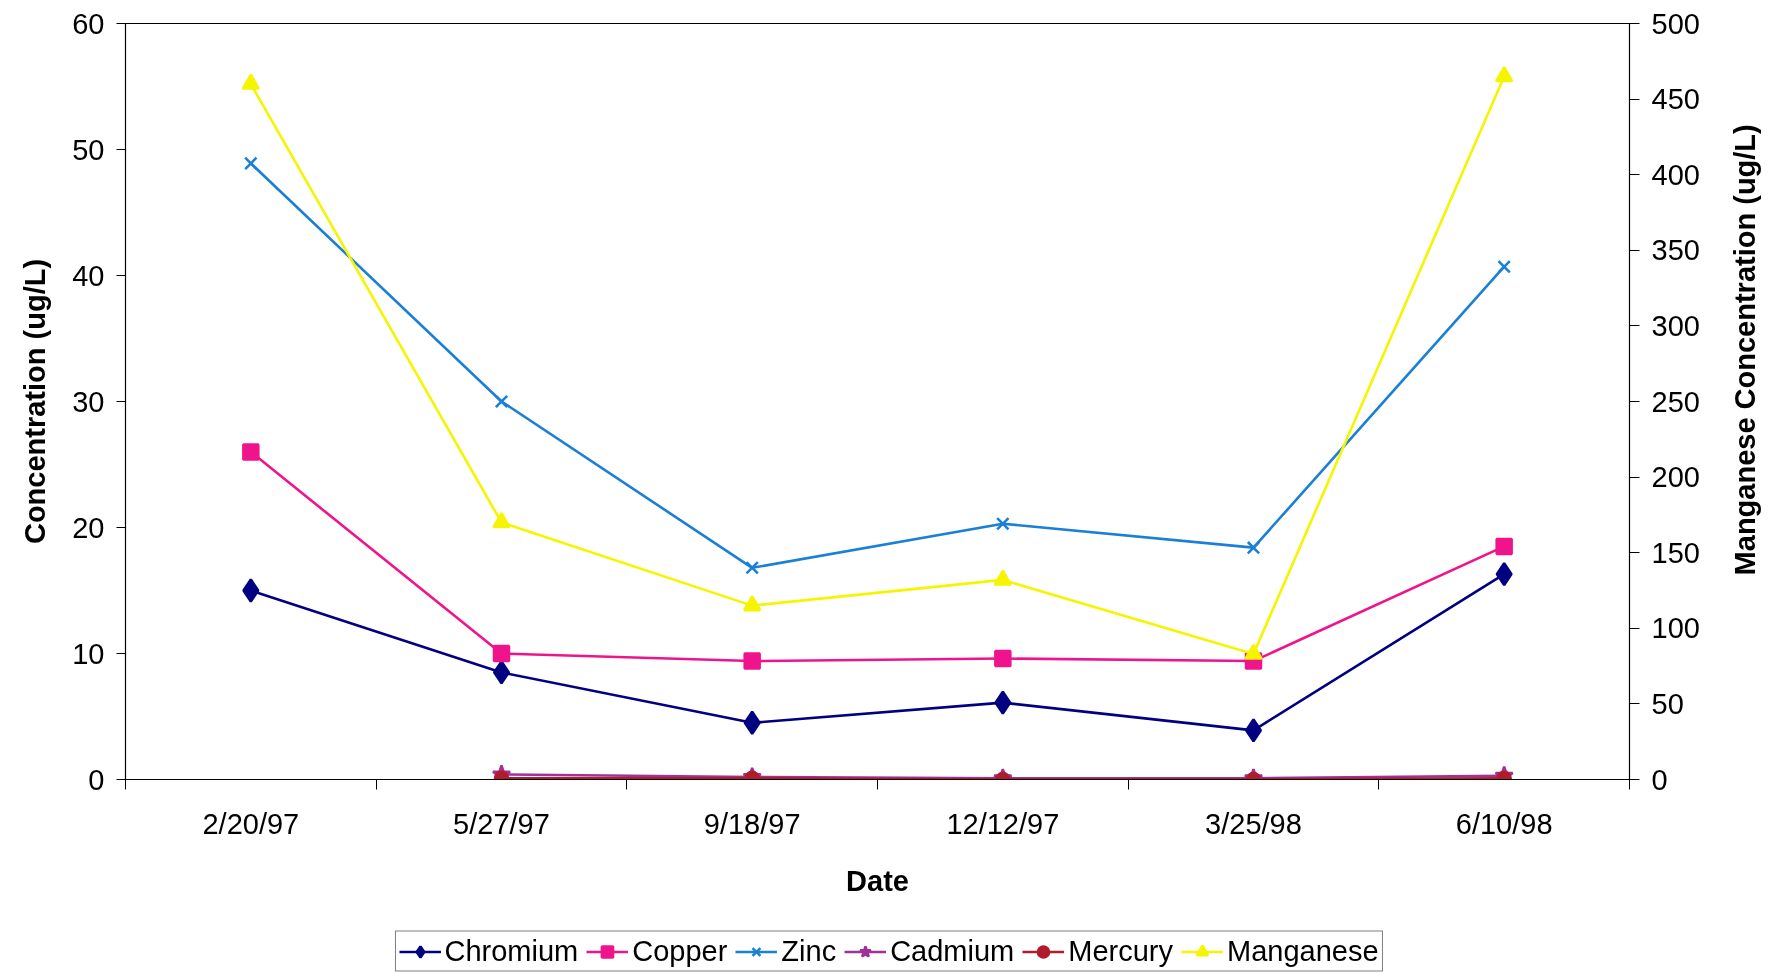 The height and width of the screenshot is (973, 1777). What do you see at coordinates (88, 527) in the screenshot?
I see `y-tick-label: 20` at bounding box center [88, 527].